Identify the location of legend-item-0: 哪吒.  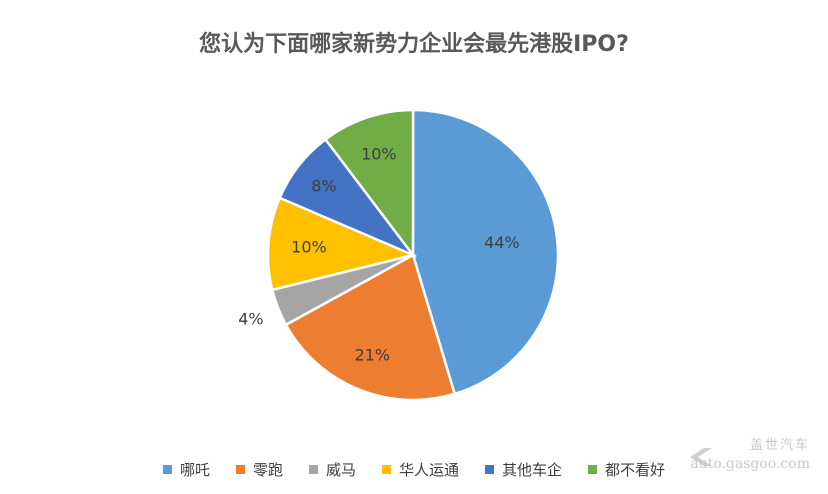
(186, 469).